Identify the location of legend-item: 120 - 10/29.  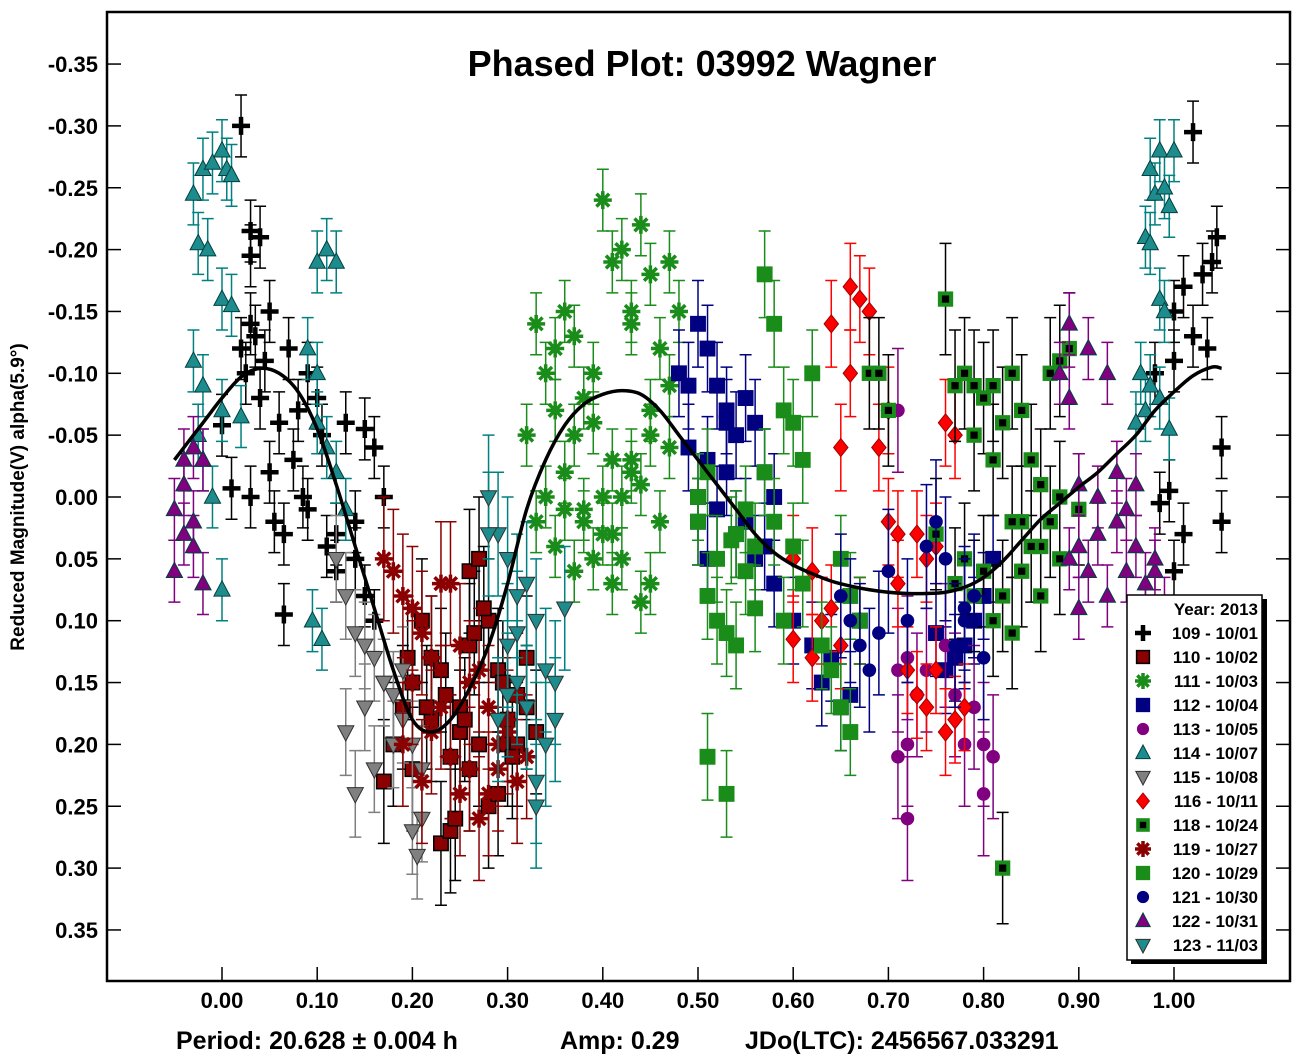
(1196, 873).